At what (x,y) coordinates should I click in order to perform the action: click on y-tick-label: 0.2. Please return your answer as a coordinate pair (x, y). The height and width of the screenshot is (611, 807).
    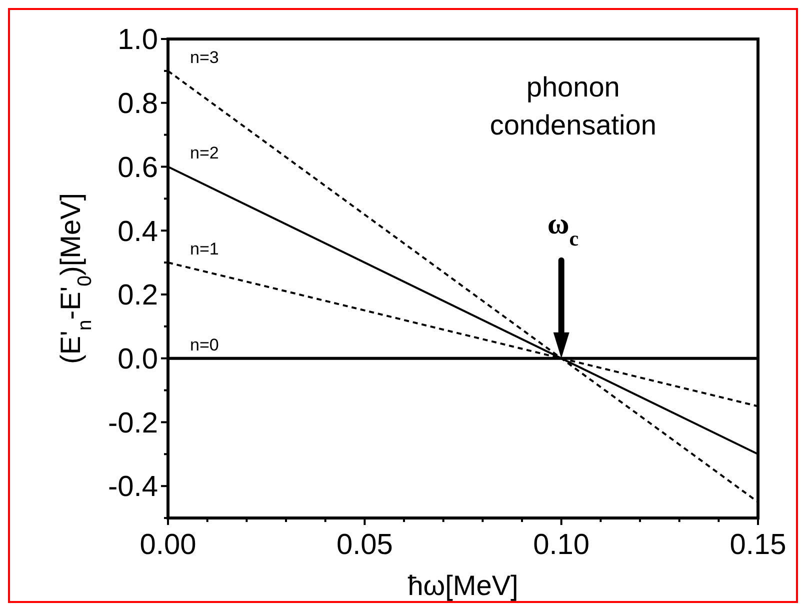
    Looking at the image, I should click on (138, 296).